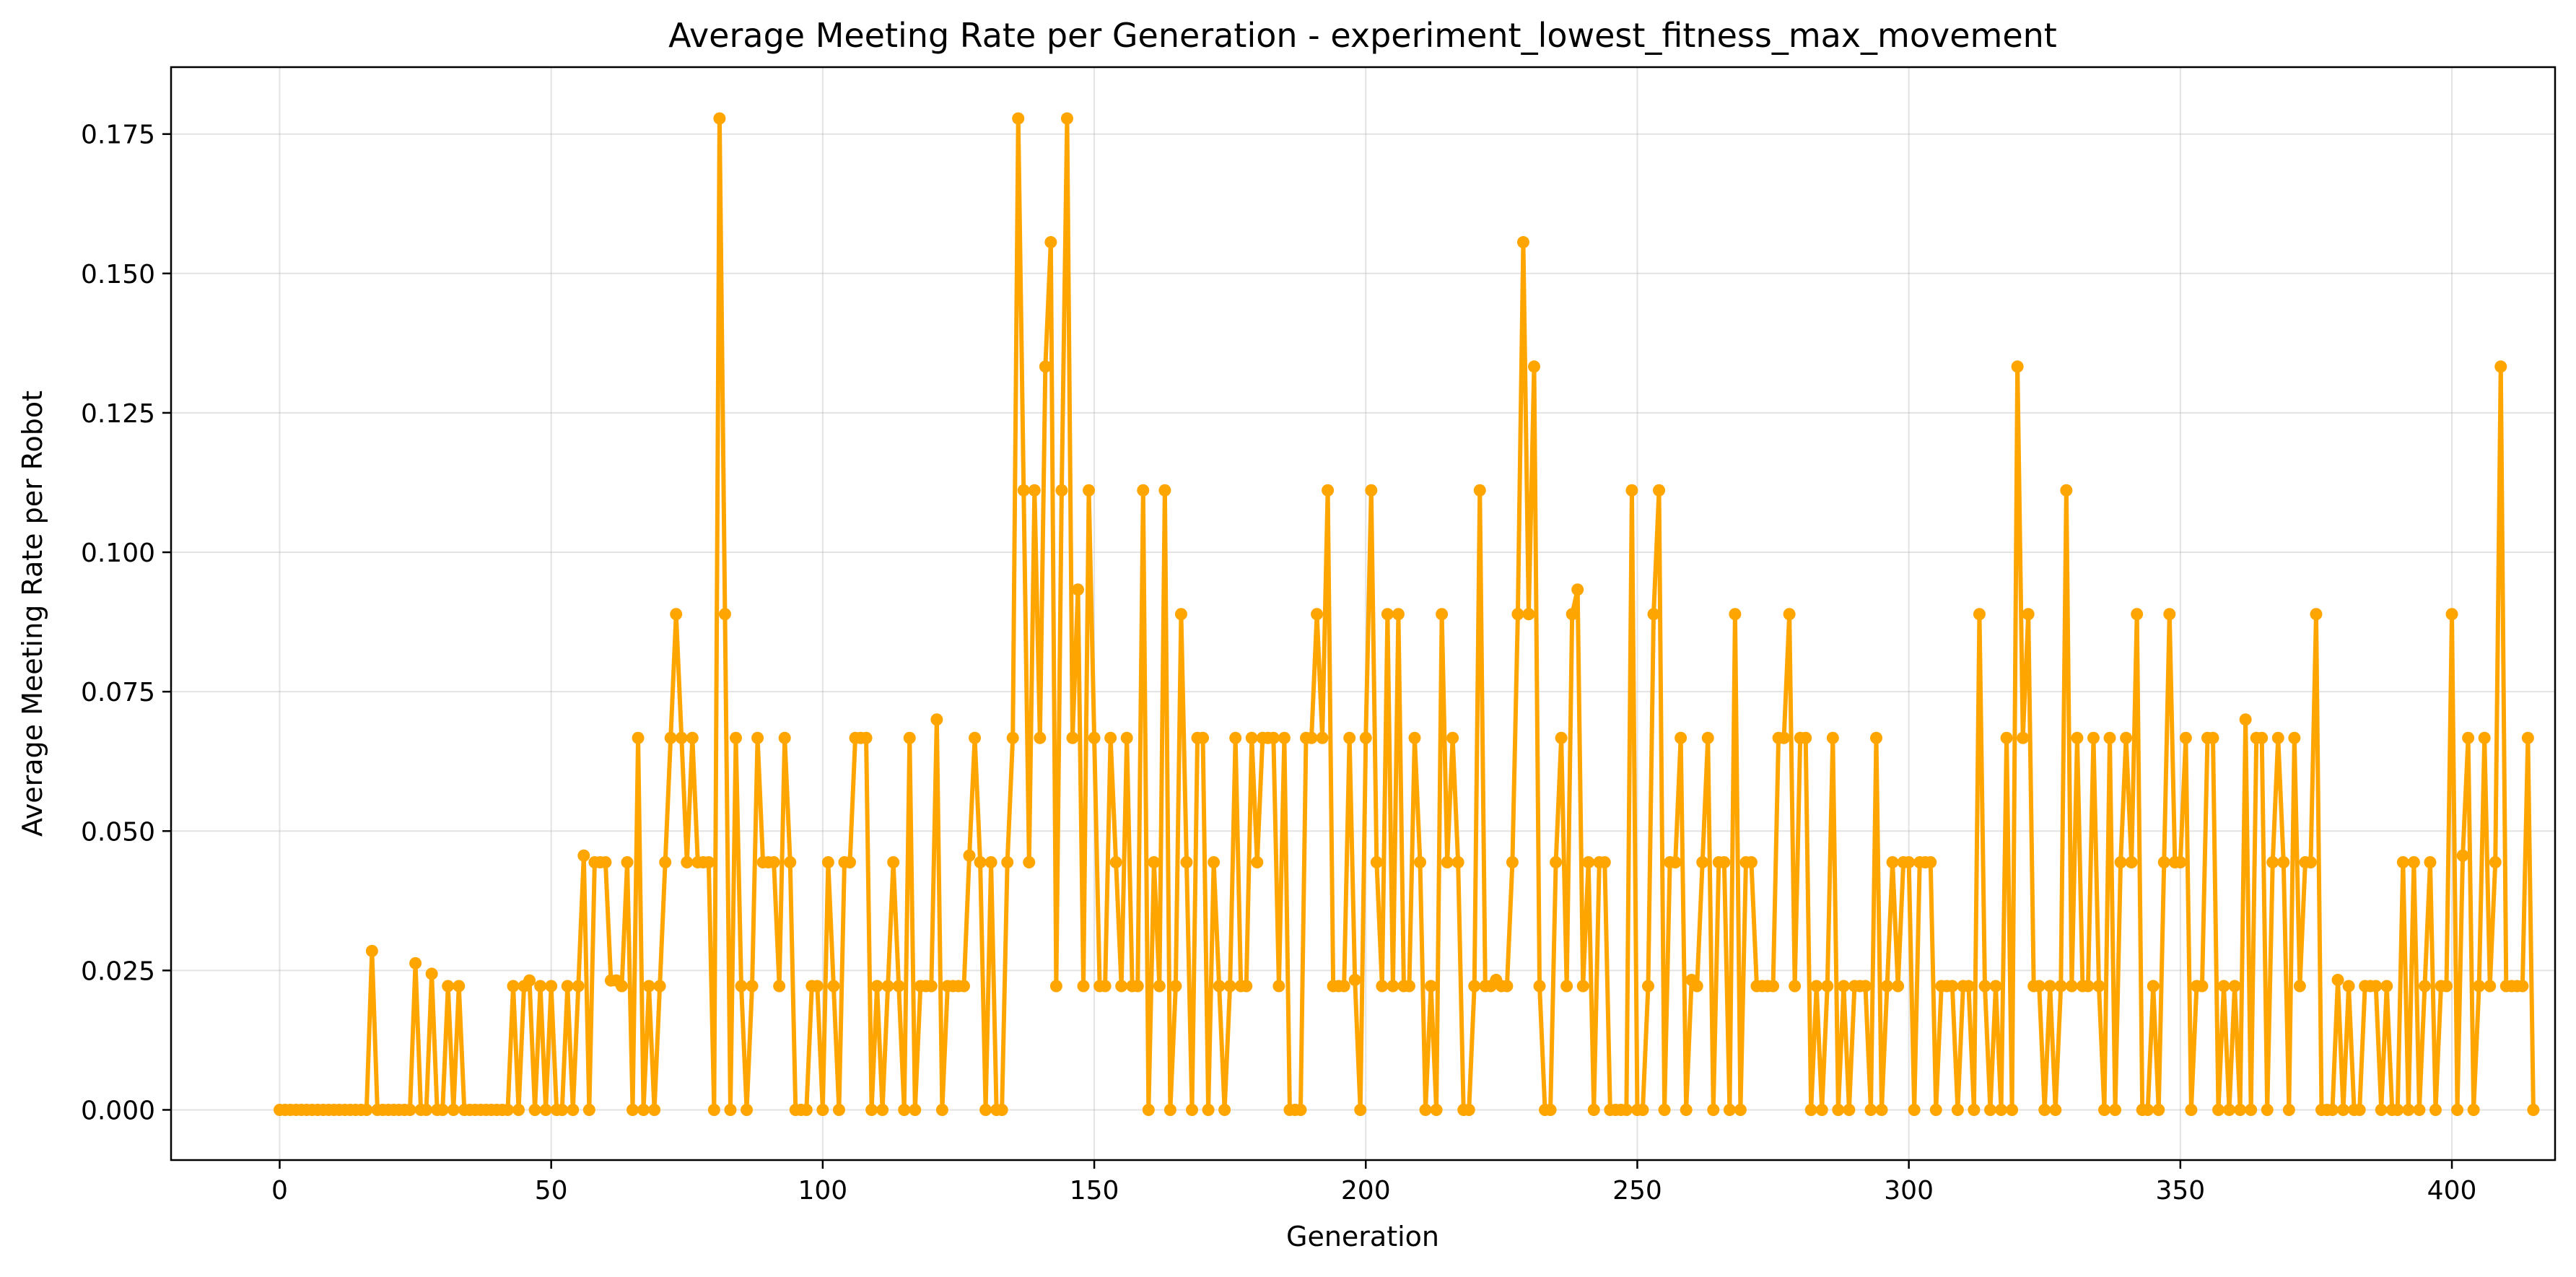 This screenshot has height=1277, width=2576. I want to click on x-tick-label: 200, so click(1366, 1191).